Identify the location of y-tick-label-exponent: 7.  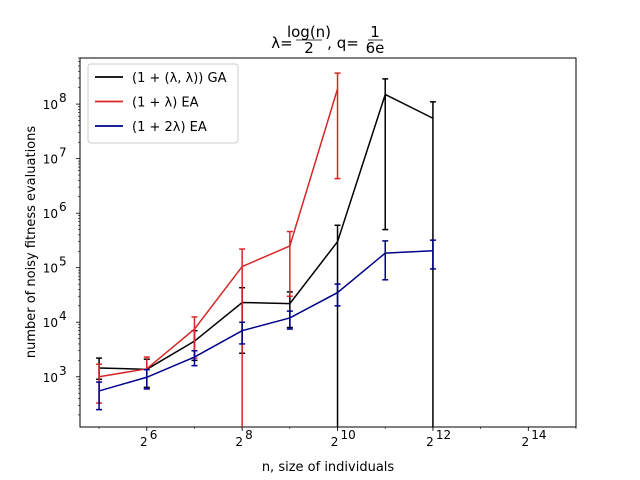
(63, 153).